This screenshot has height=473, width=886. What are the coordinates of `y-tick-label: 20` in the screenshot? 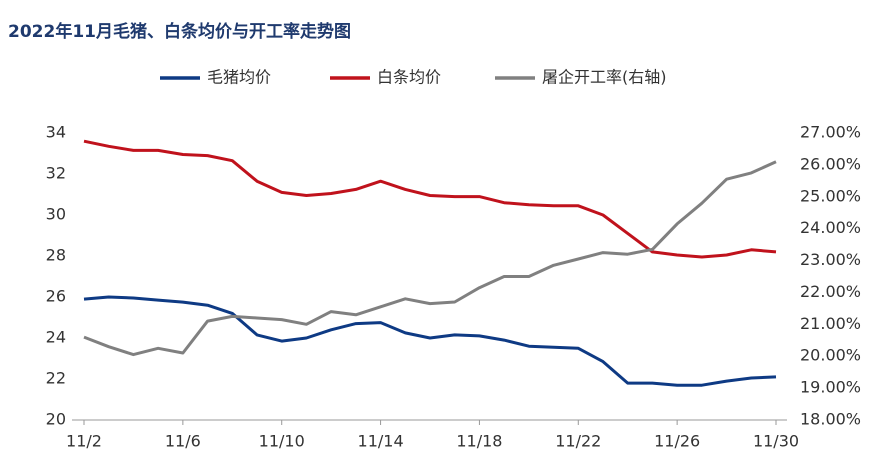 It's located at (56, 419).